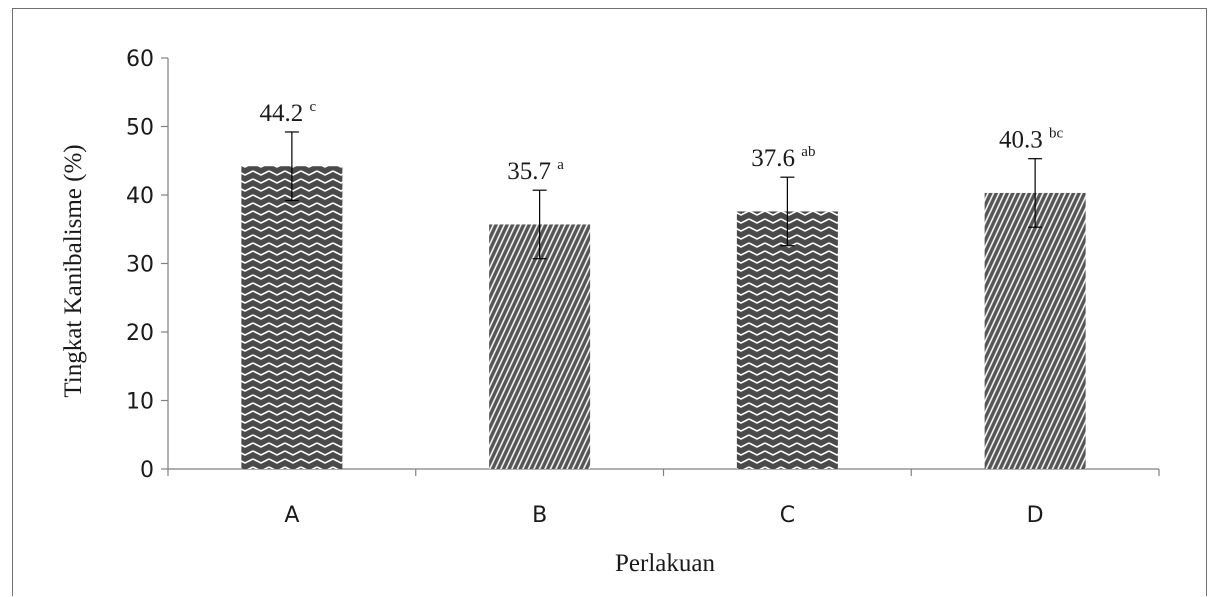 This screenshot has width=1219, height=597. Describe the element at coordinates (1035, 330) in the screenshot. I see `bar-D` at that location.